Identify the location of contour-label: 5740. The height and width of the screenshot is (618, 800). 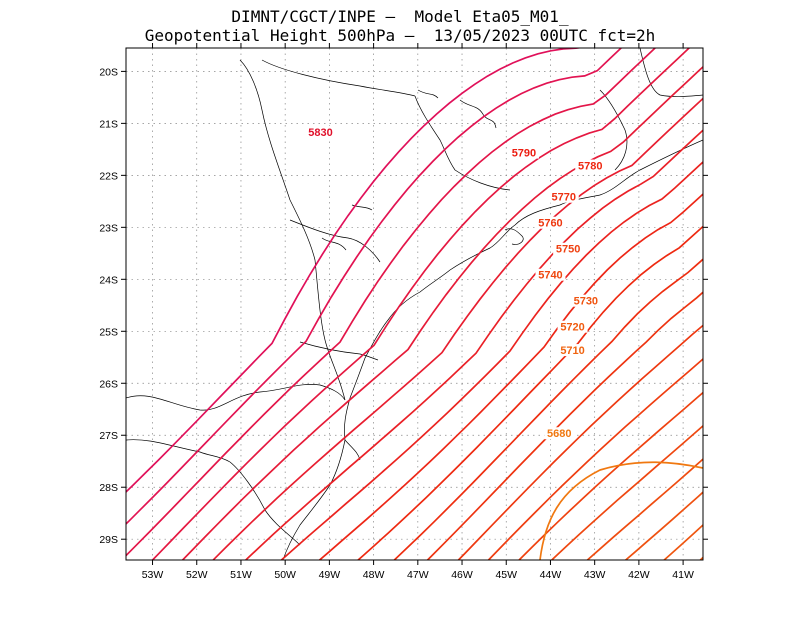
(550, 276).